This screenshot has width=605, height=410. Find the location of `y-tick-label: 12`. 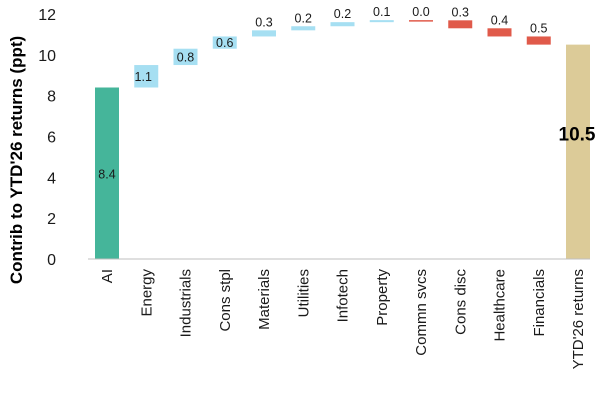

y-tick-label: 12 is located at coordinates (47, 15).